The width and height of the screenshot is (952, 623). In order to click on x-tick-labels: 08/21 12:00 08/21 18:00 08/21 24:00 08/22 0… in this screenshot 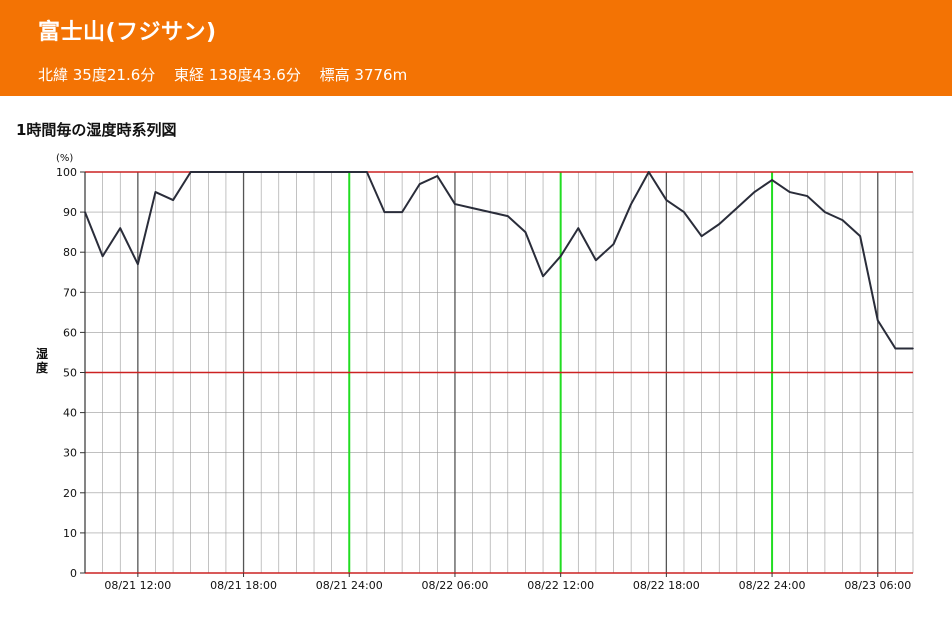, I will do `click(507, 582)`.